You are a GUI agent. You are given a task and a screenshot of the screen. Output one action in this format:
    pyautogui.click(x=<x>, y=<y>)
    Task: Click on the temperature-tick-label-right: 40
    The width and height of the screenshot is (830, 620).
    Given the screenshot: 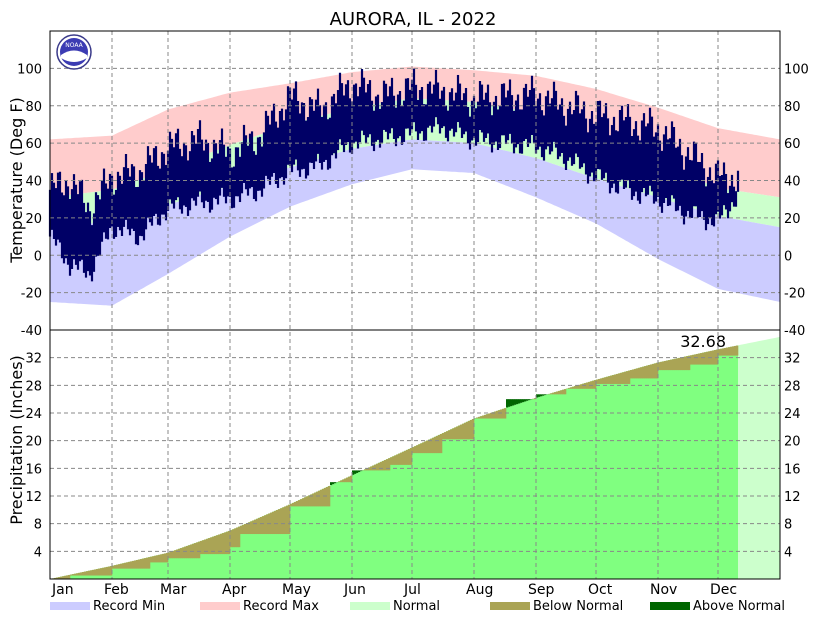 What is the action you would take?
    pyautogui.click(x=792, y=182)
    